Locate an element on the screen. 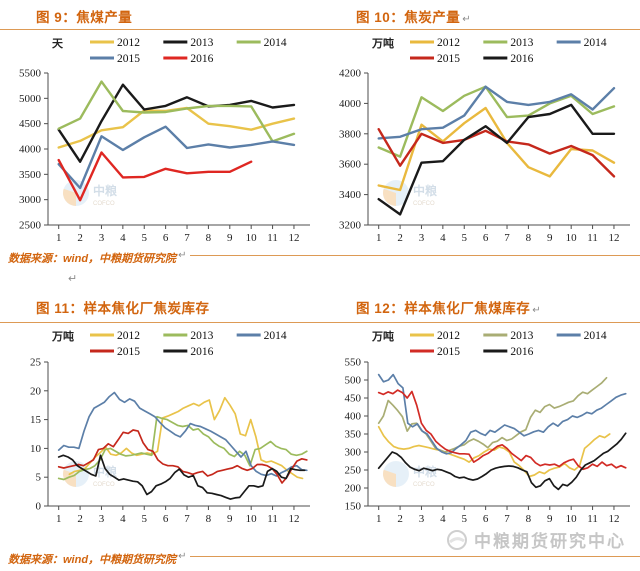 The height and width of the screenshot is (571, 640). brand-logo-icon is located at coordinates (457, 539).